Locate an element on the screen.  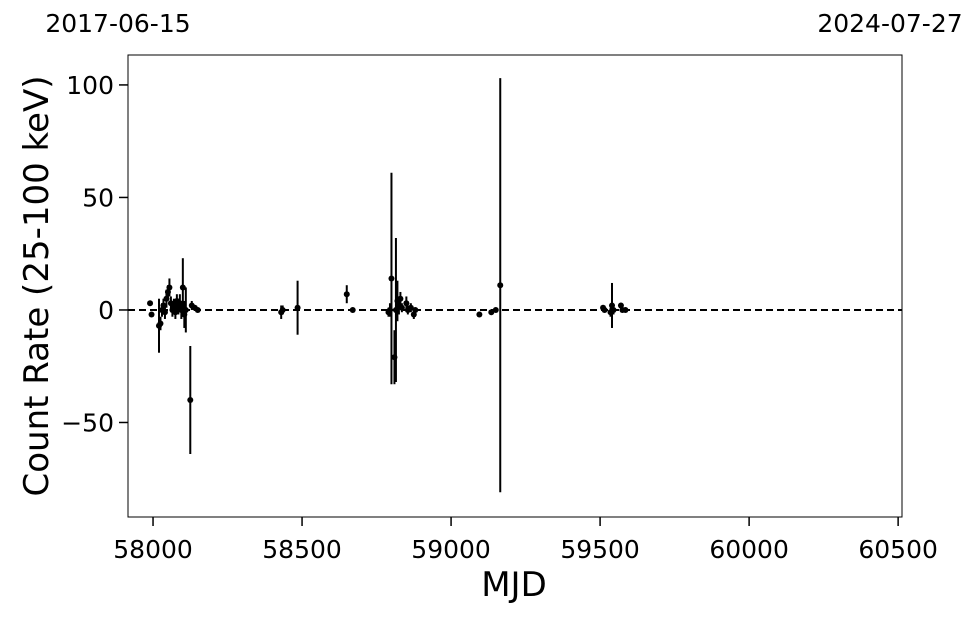
x-axis-label: MJD is located at coordinates (514, 585).